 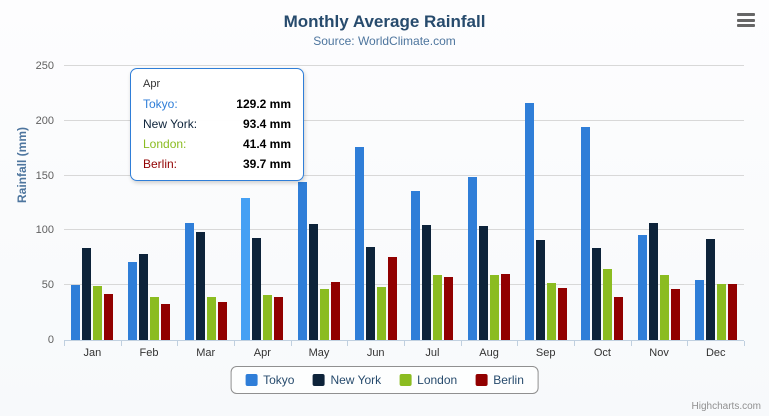 I want to click on y-tick-label: 150, so click(x=44, y=175).